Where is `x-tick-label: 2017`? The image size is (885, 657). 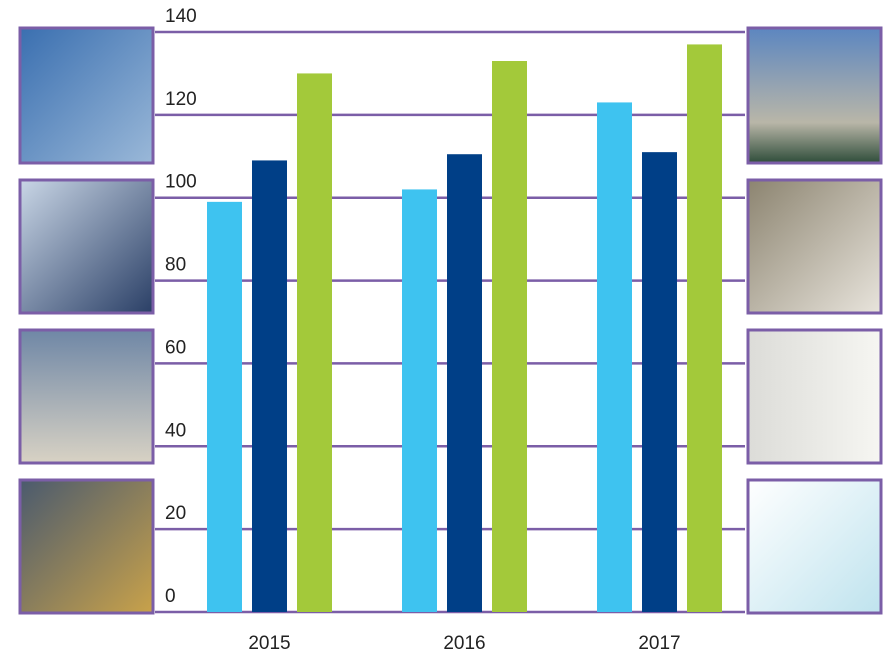 x-tick-label: 2017 is located at coordinates (659, 643).